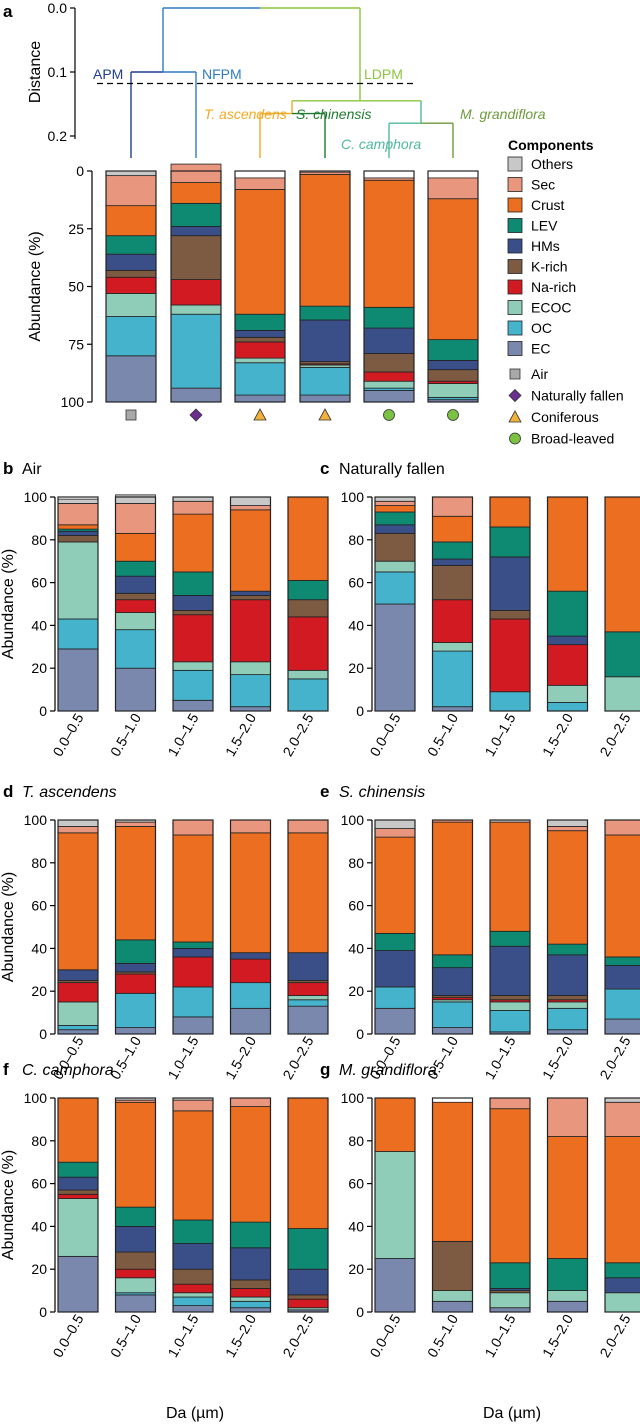  Describe the element at coordinates (453, 188) in the screenshot. I see `bar-segment-broad-leaved-m-grandiflora-sec` at that location.